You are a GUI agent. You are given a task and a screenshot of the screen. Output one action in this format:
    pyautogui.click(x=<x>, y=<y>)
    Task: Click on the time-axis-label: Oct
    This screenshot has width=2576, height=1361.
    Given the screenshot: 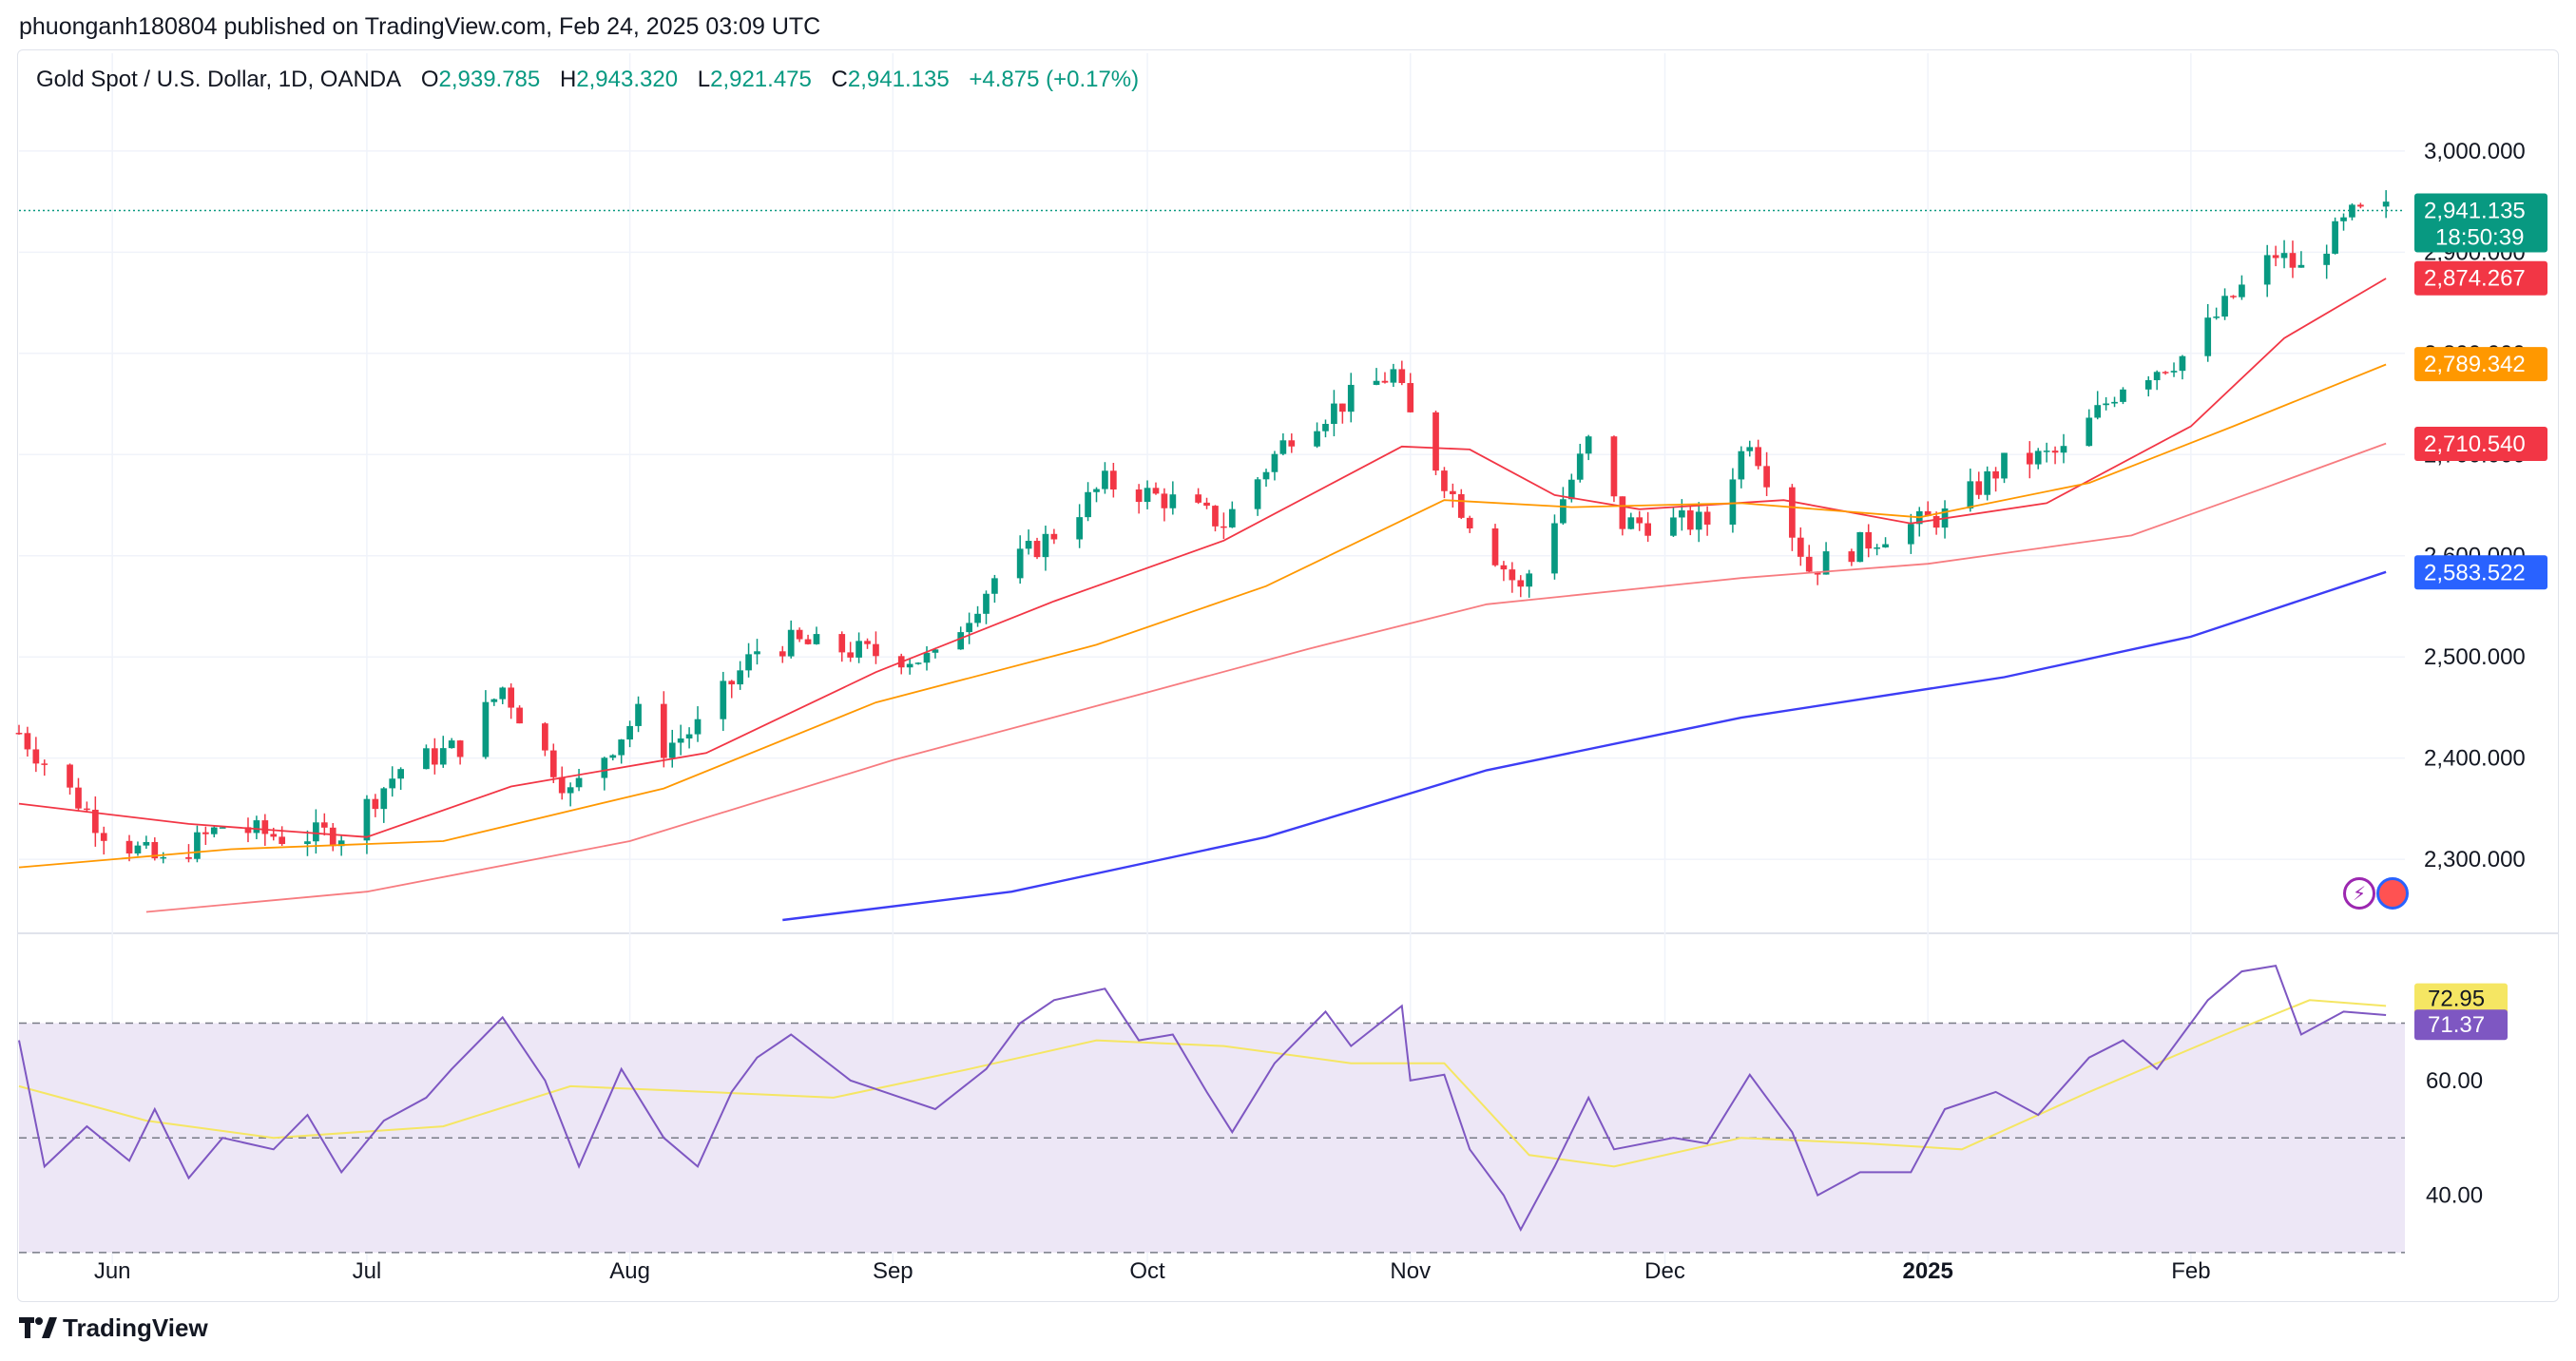 What is the action you would take?
    pyautogui.click(x=1147, y=1271)
    